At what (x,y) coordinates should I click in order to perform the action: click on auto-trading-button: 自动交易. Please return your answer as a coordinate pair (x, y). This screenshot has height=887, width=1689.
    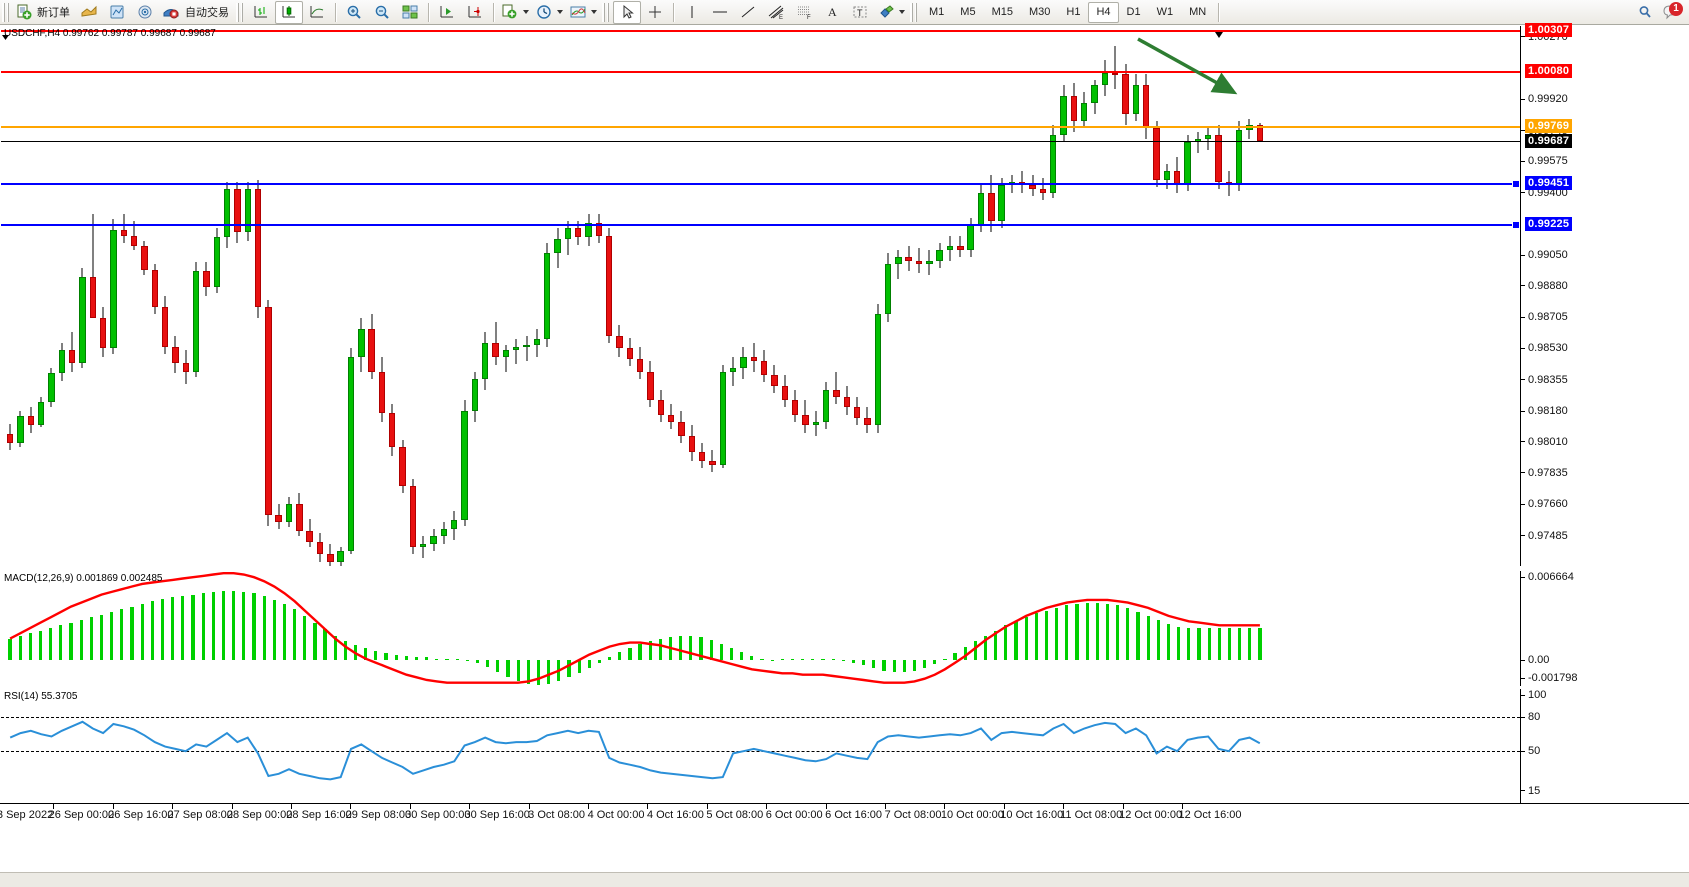
    Looking at the image, I should click on (196, 12).